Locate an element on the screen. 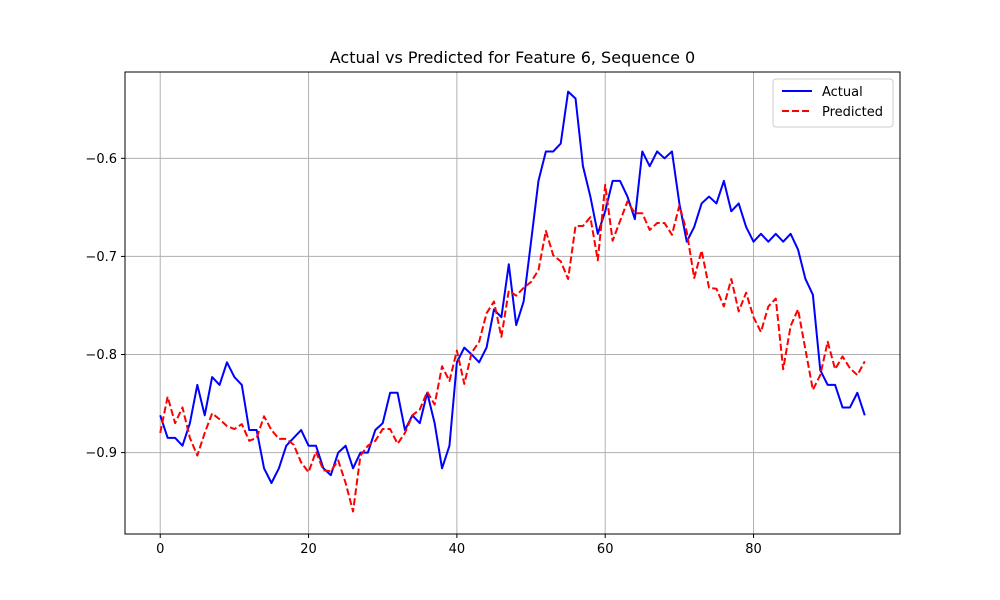 Image resolution: width=1000 pixels, height=600 pixels. x-tick-label: 0 is located at coordinates (160, 549).